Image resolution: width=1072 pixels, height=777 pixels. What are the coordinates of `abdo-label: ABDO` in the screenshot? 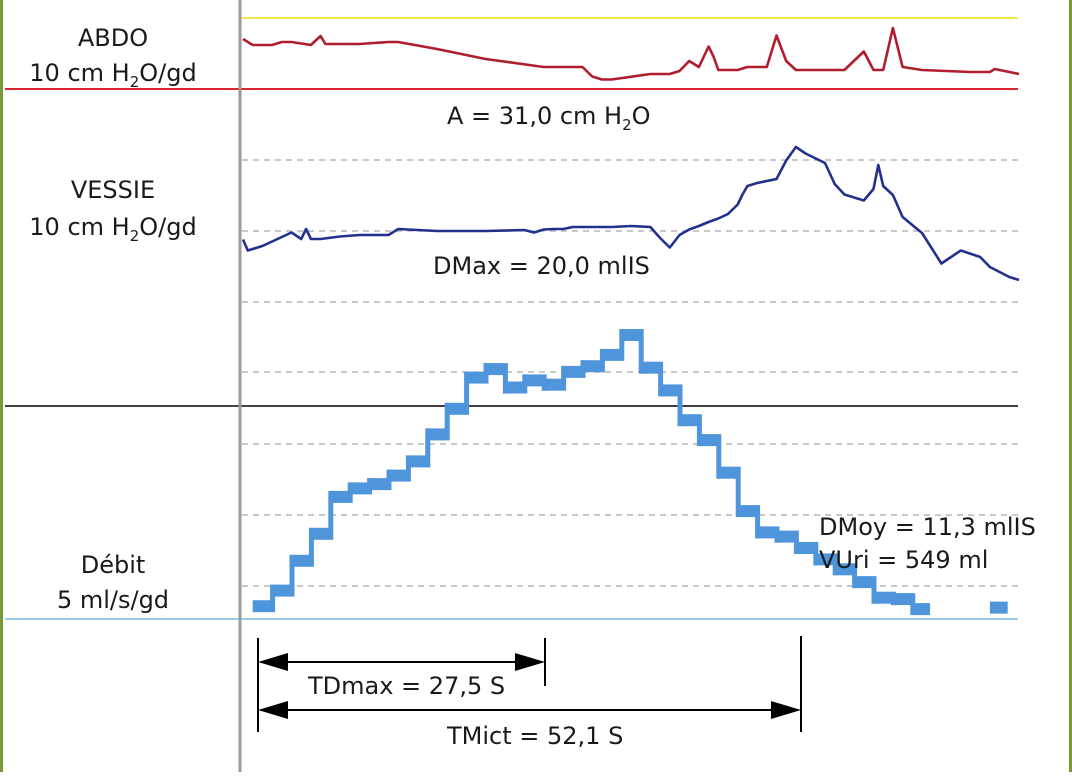 It's located at (113, 38).